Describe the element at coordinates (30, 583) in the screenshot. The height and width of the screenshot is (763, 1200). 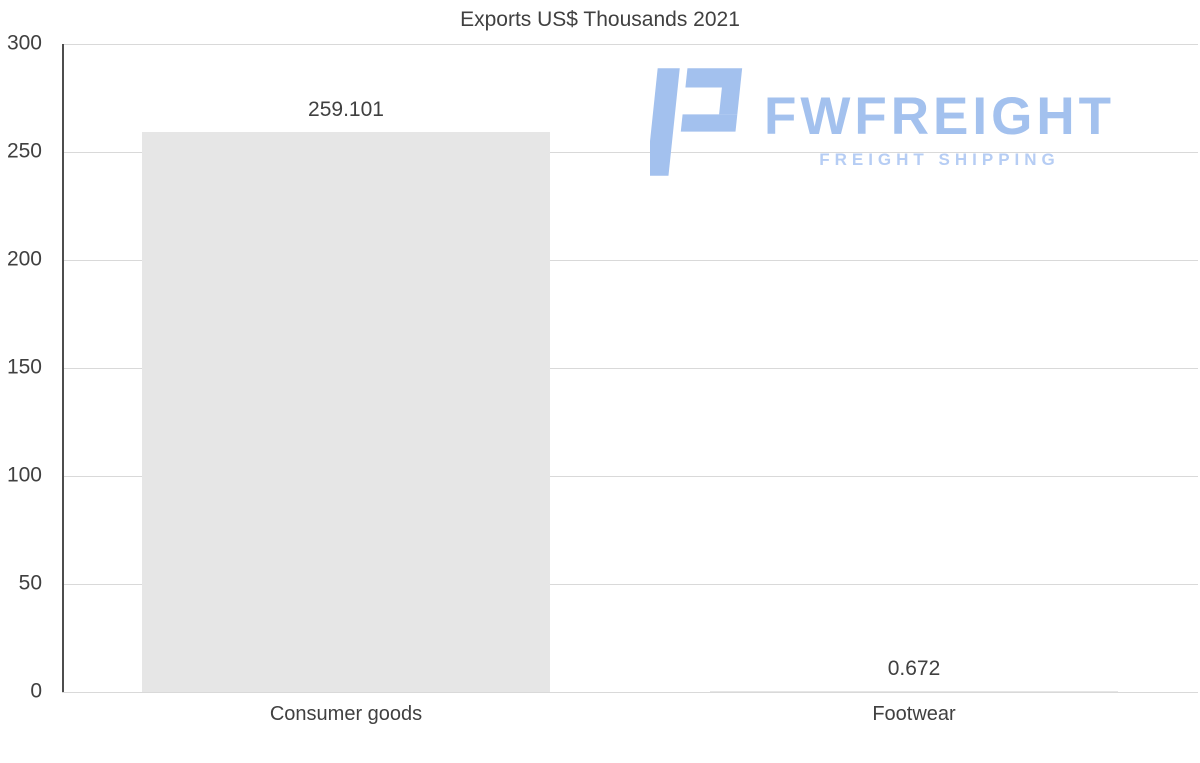
I see `y-tick-label: 50` at that location.